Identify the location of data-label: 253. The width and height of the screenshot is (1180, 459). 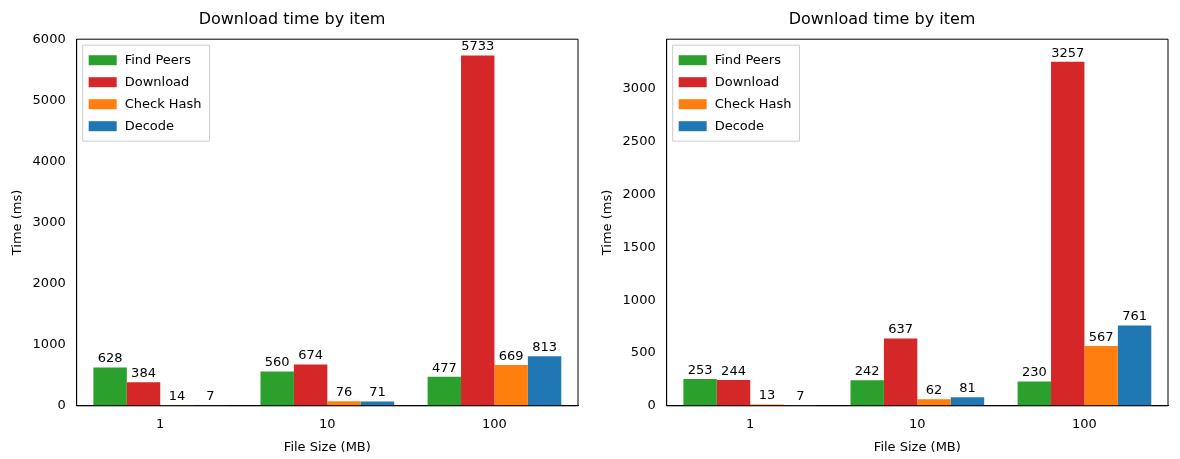
(700, 369).